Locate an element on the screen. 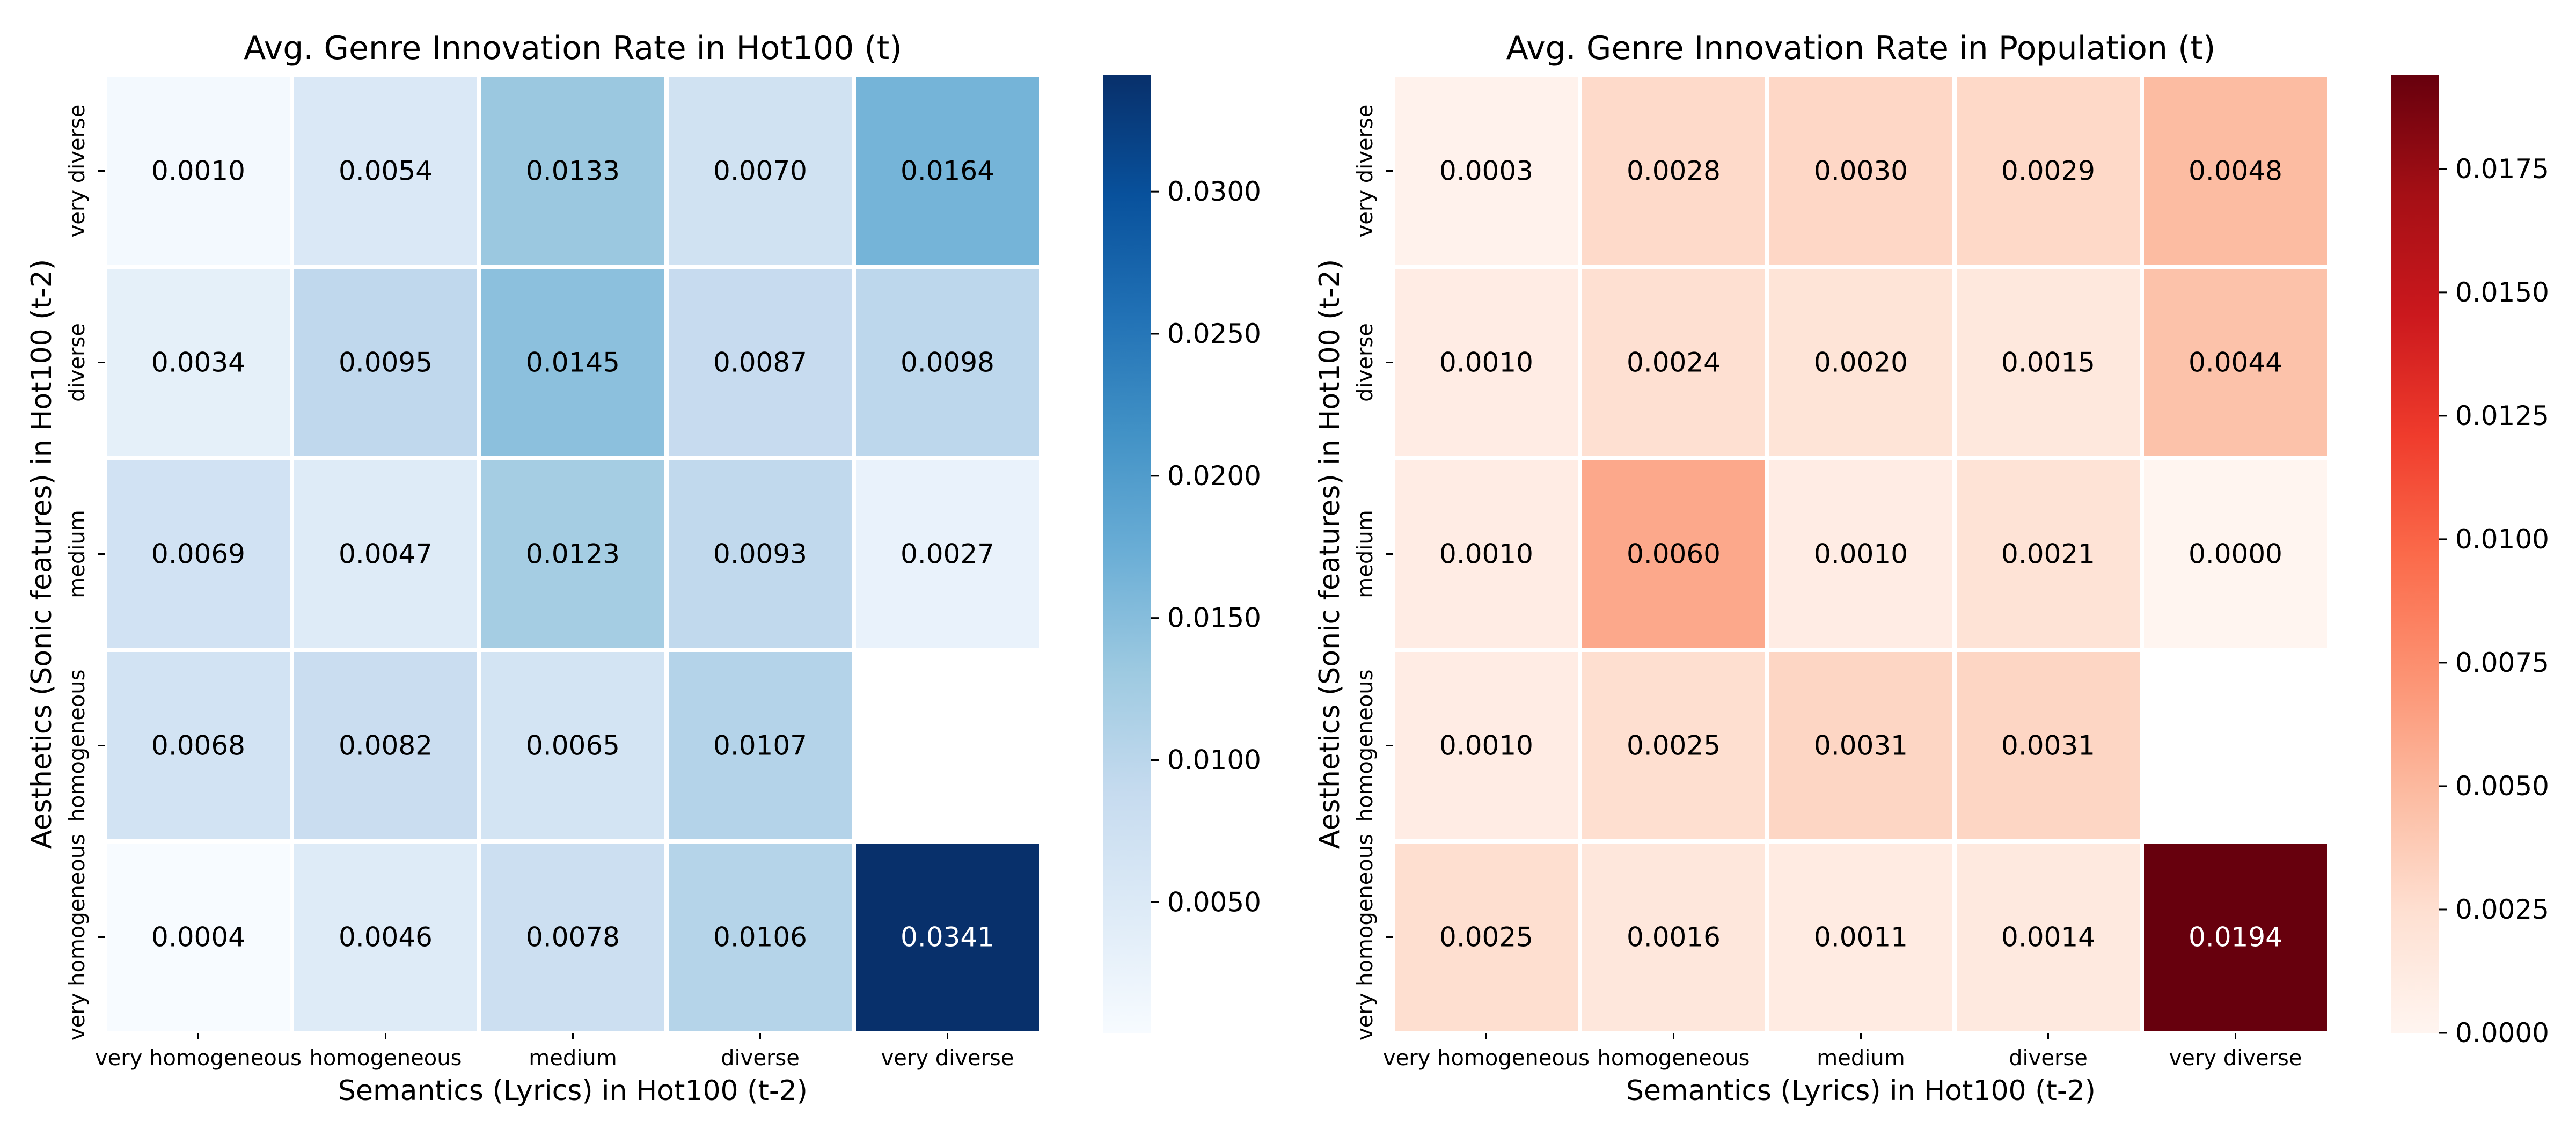  cell-value-label: 0.0070 is located at coordinates (760, 171).